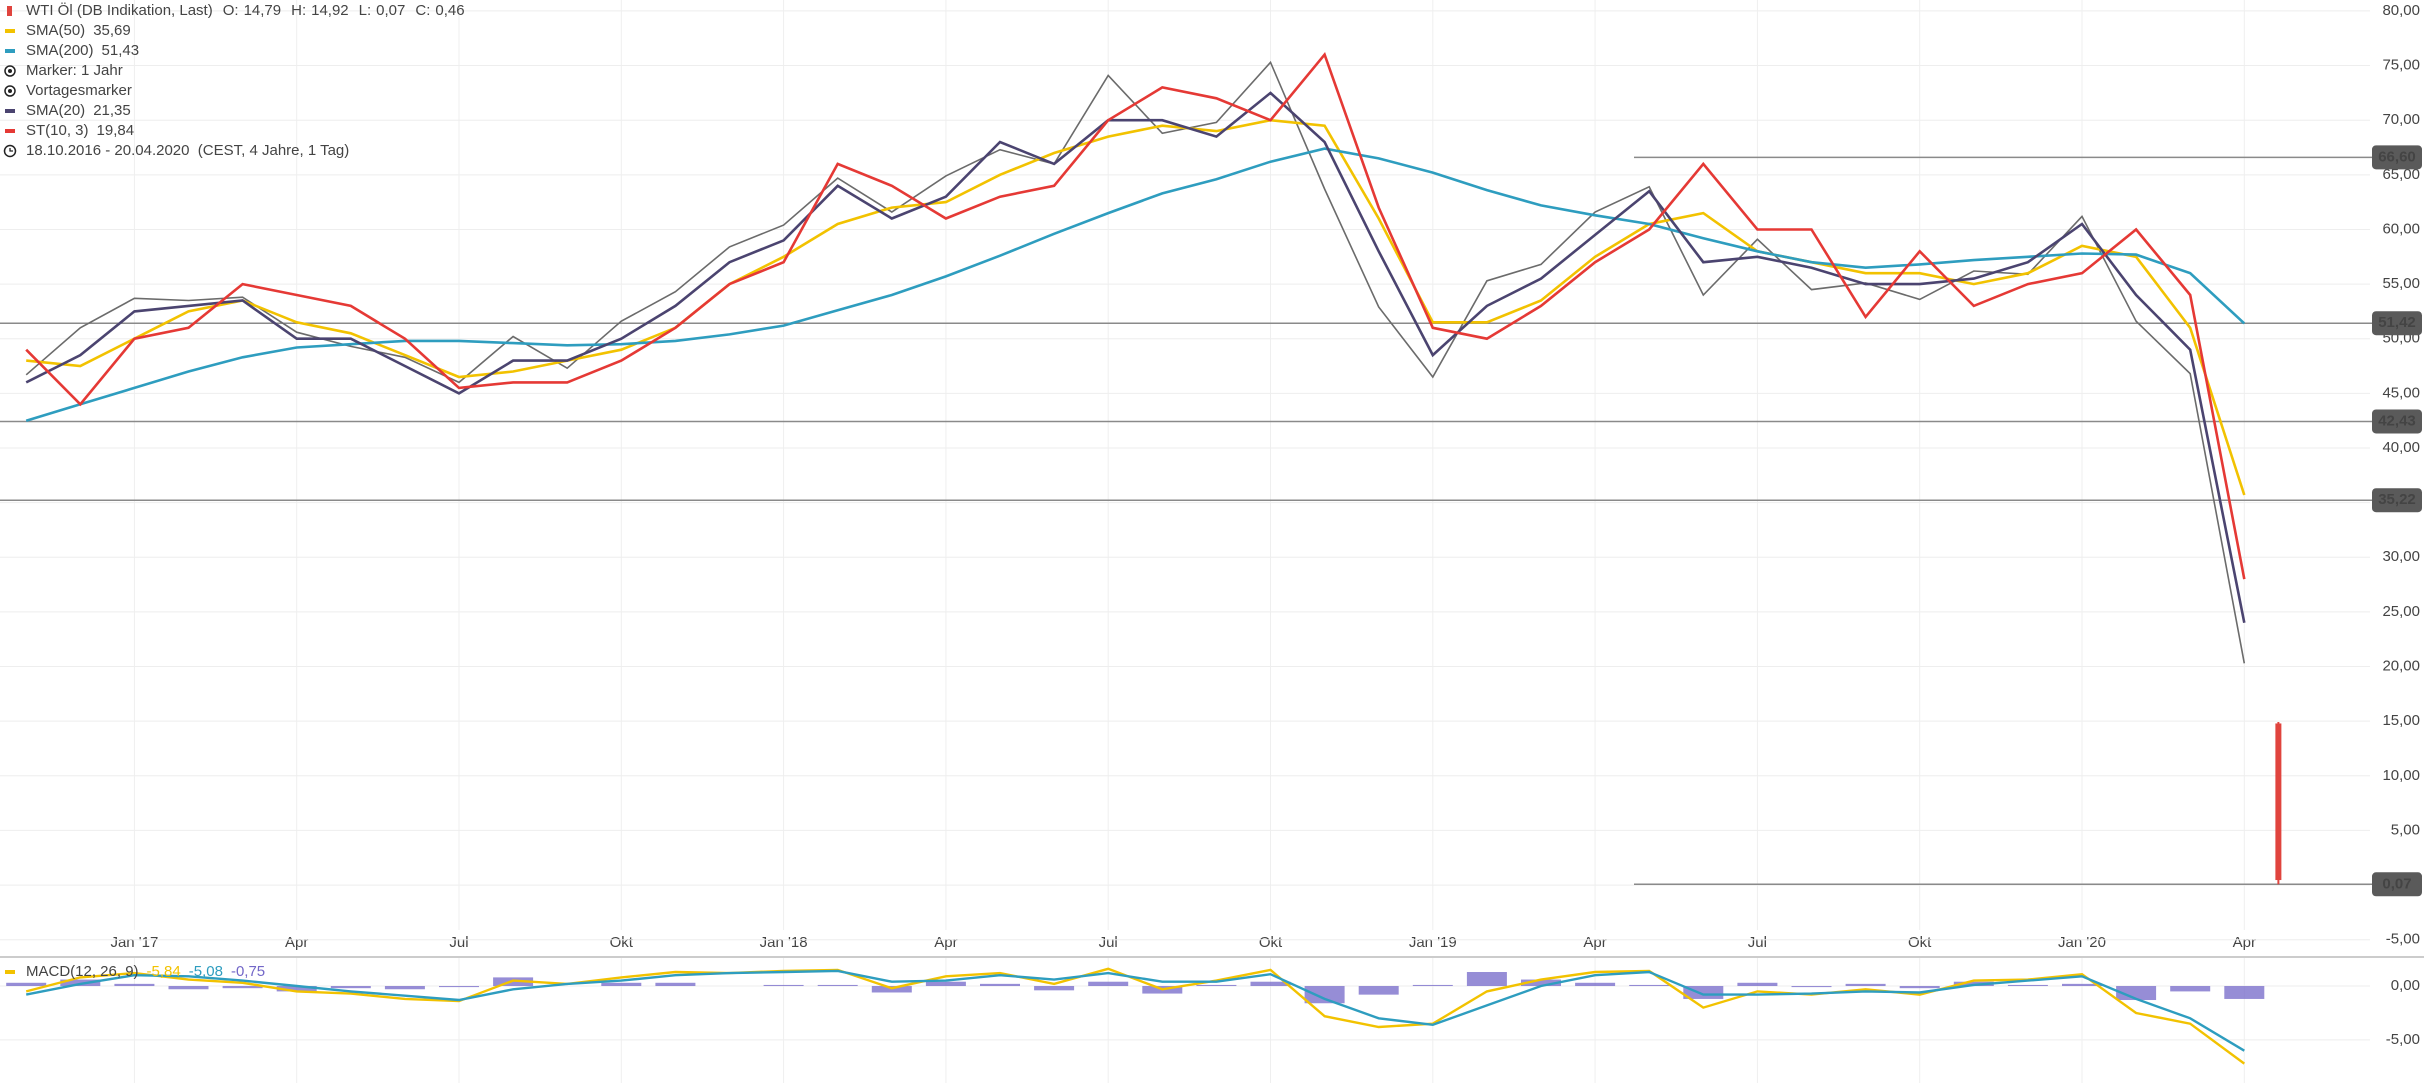  I want to click on series-line, so click(1135, 1016).